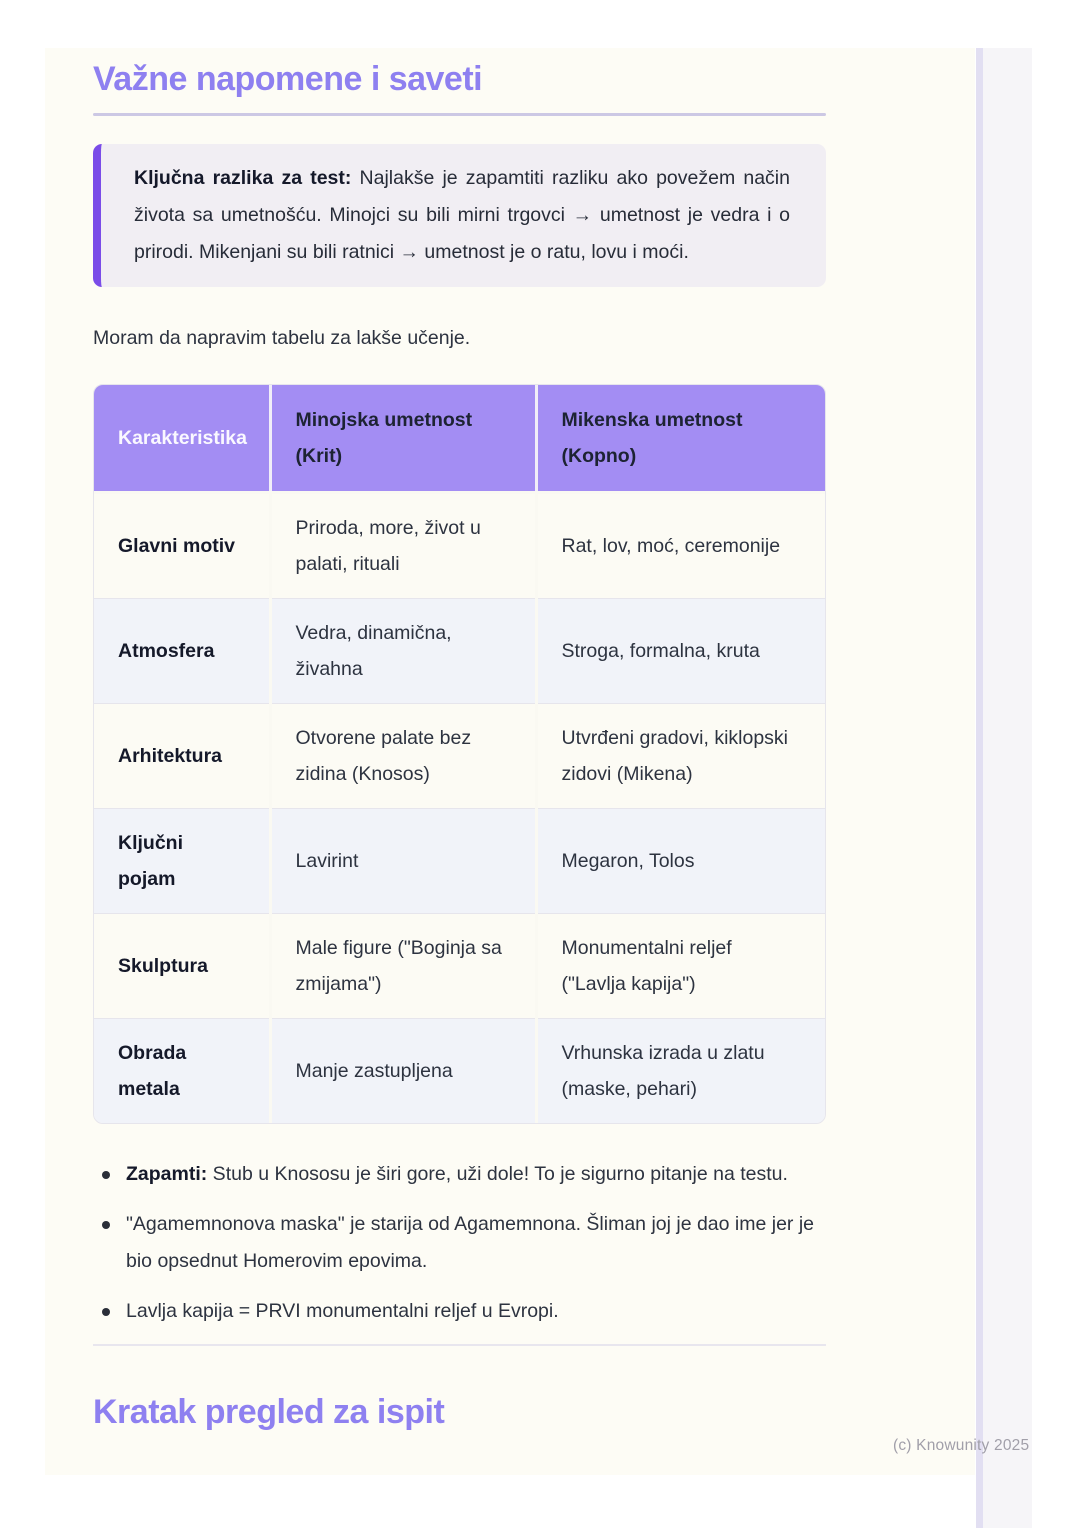 The height and width of the screenshot is (1528, 1080). I want to click on cell-minojska: Priroda, more, život u palati, rituali, so click(404, 545).